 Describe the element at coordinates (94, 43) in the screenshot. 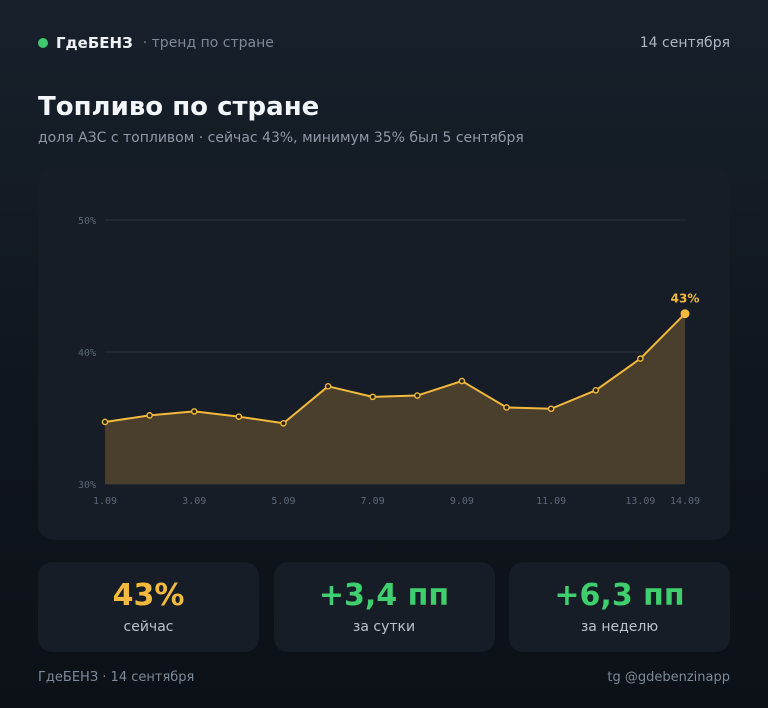

I see `brand-name: ГдеБЕНЗ` at that location.